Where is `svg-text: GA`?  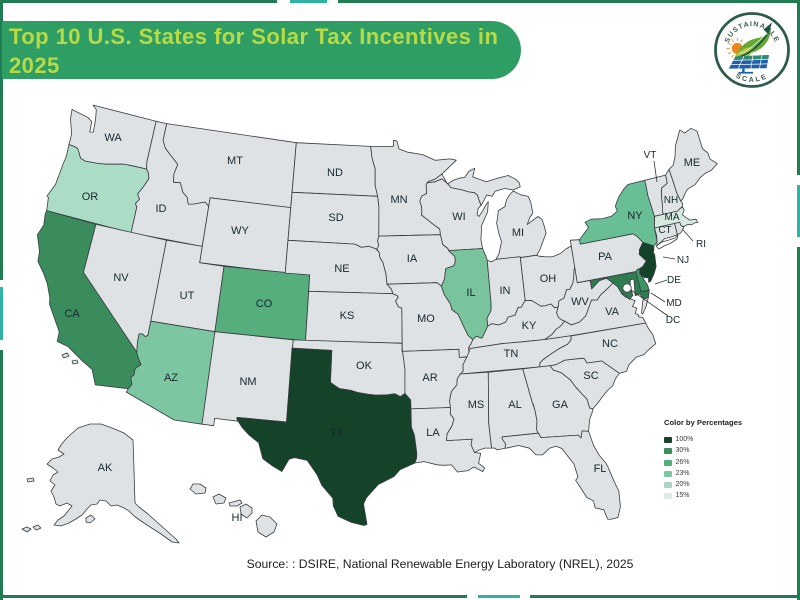 svg-text: GA is located at coordinates (560, 405).